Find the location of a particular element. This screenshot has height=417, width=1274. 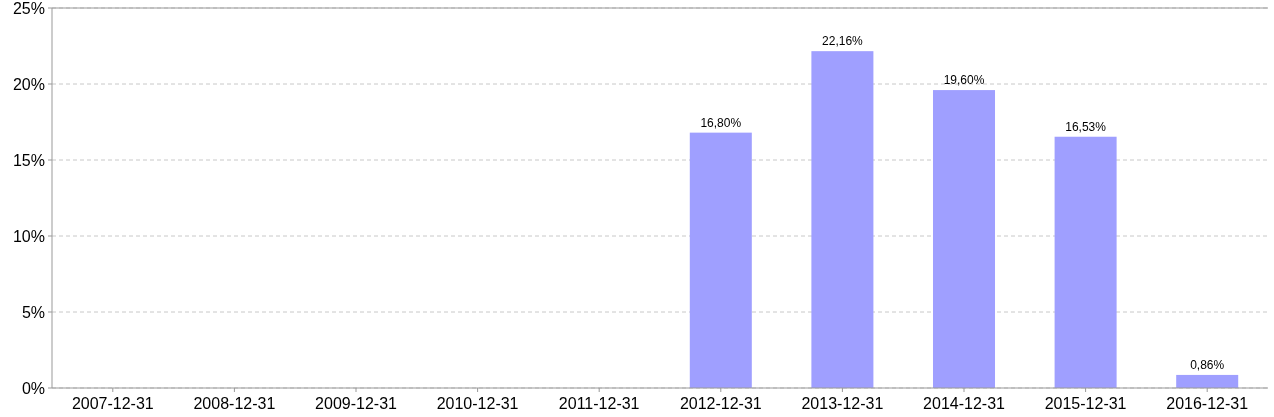

data-label: 16,53% is located at coordinates (1086, 126).